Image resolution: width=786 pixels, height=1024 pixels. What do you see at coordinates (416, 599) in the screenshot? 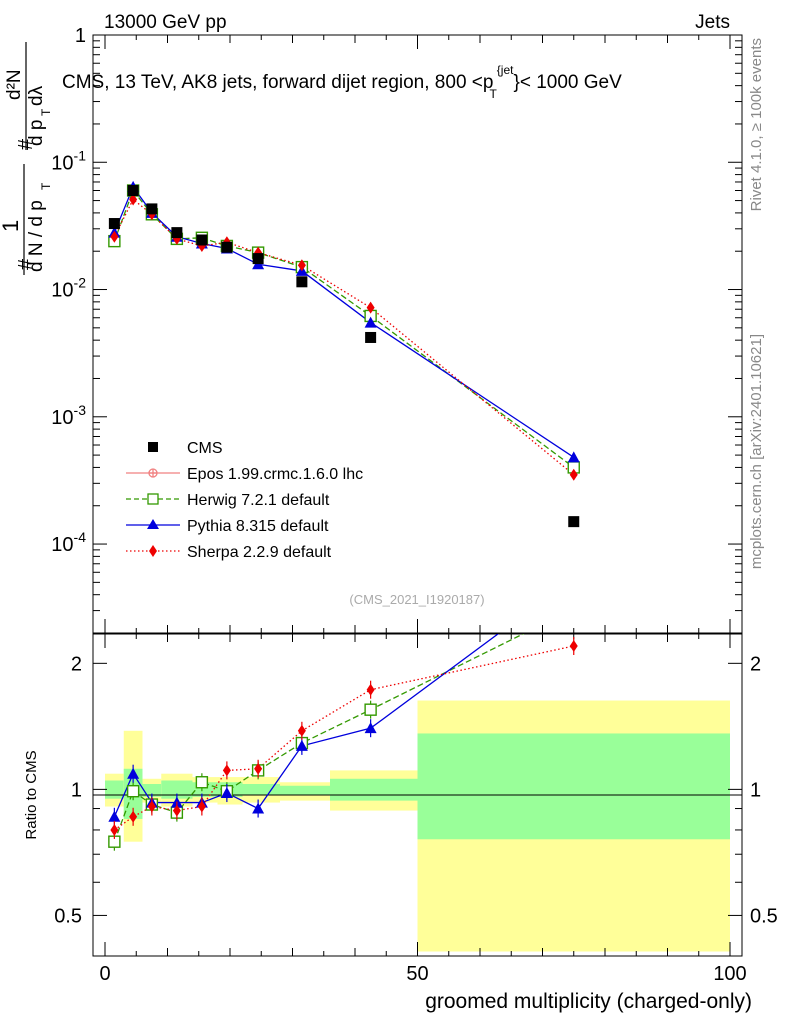
I see `analysis-id: (CMS_2021_I1920187)` at bounding box center [416, 599].